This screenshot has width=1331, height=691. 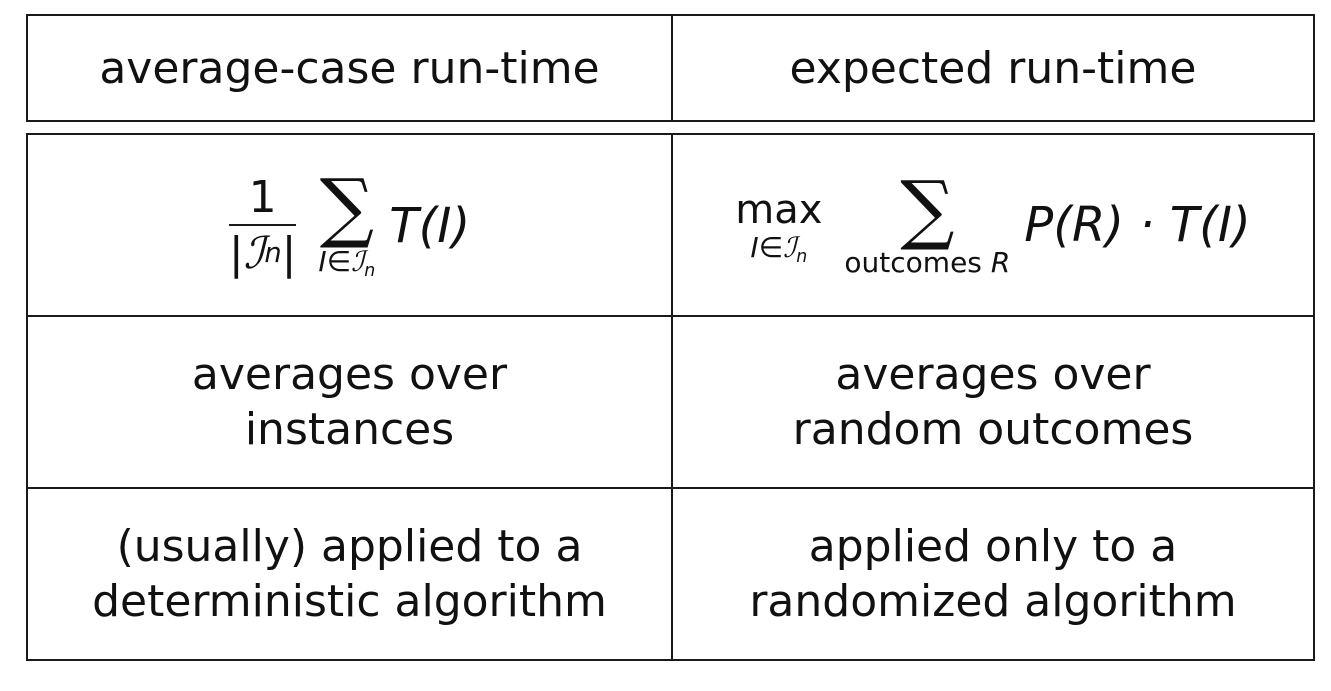 I want to click on expected-applicability-cell: applied only to a randomized algorithm, so click(x=993, y=574).